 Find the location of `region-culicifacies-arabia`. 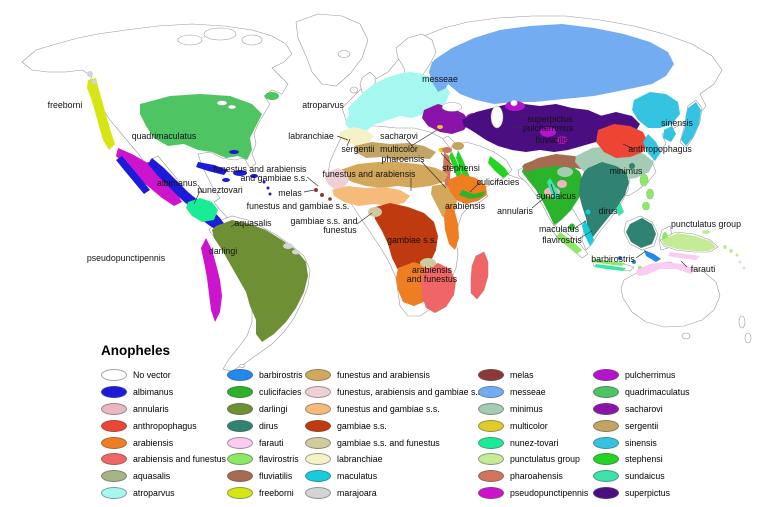

region-culicifacies-arabia is located at coordinates (472, 194).